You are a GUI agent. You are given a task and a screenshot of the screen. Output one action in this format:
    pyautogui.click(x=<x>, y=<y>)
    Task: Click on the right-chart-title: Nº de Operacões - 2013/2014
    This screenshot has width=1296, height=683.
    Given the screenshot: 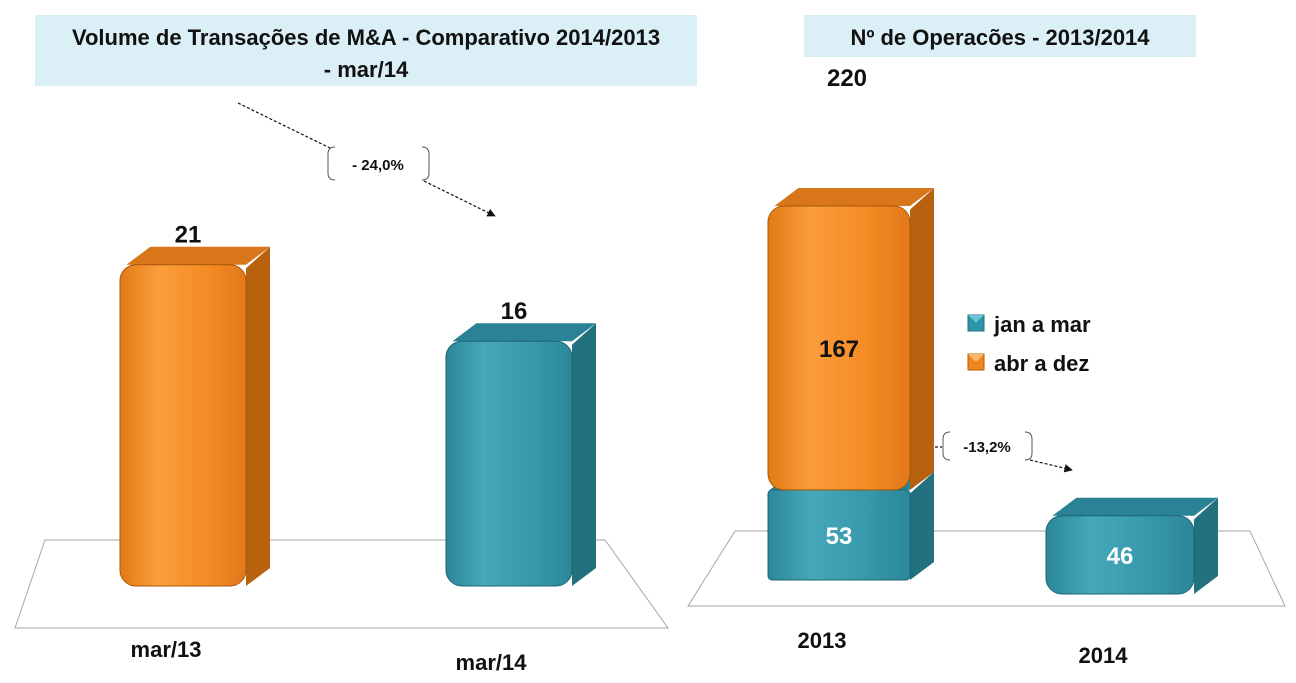 What is the action you would take?
    pyautogui.click(x=1000, y=37)
    